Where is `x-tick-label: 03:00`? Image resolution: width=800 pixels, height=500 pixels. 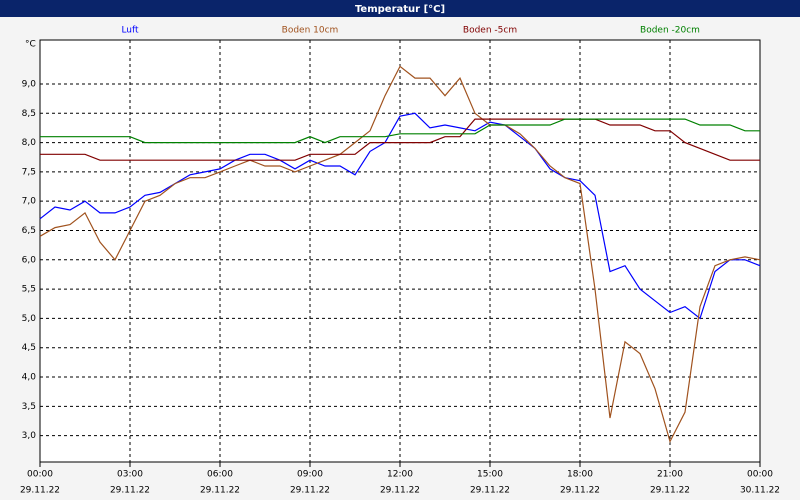 x-tick-label: 03:00 is located at coordinates (130, 475).